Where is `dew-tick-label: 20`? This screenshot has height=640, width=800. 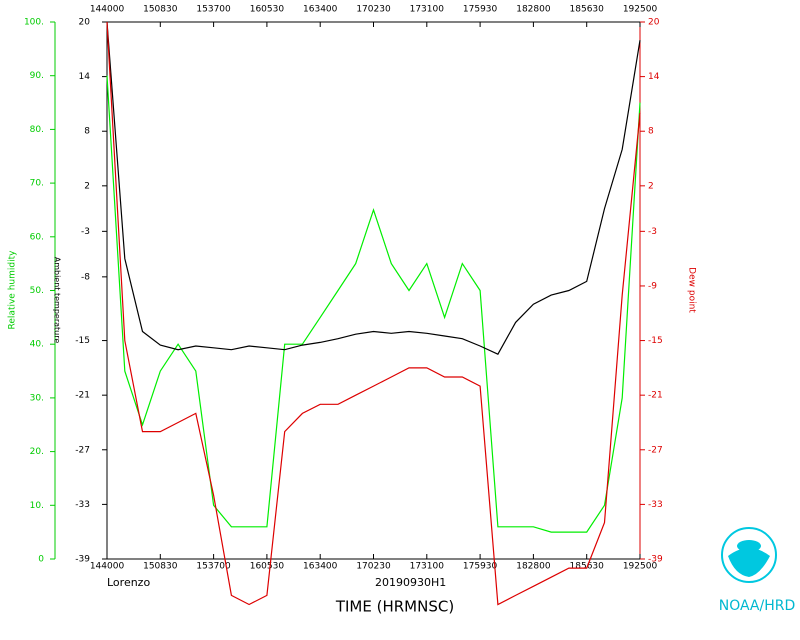
dew-tick-label: 20 is located at coordinates (654, 23).